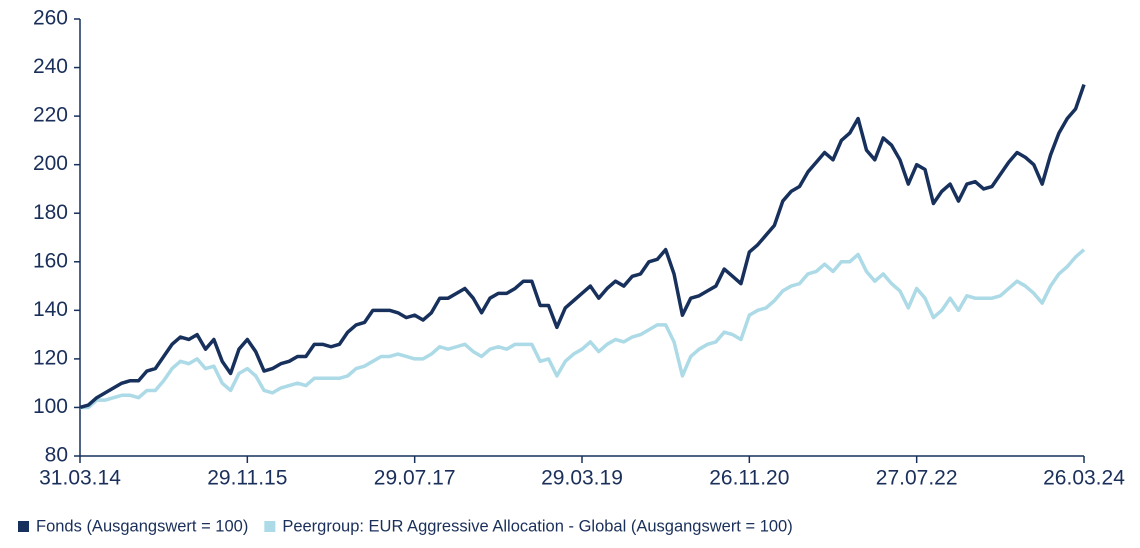 The image size is (1140, 548). What do you see at coordinates (142, 526) in the screenshot?
I see `legend-label: Fonds (Ausgangswert = 100)` at bounding box center [142, 526].